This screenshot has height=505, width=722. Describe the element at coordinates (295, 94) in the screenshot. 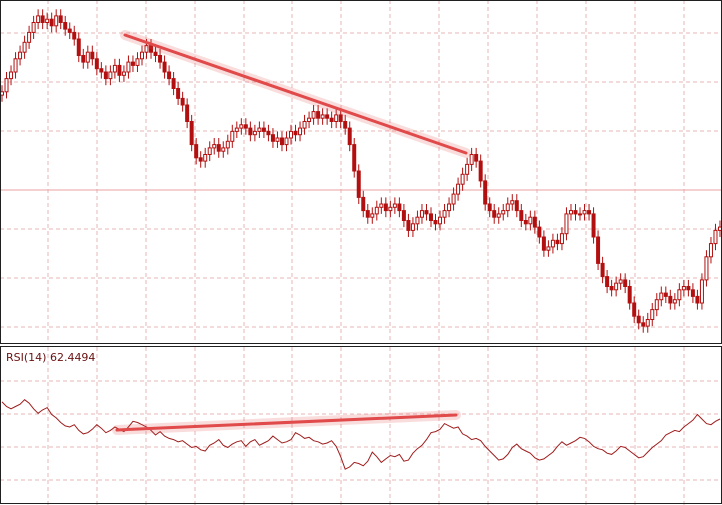

I see `price-trendline` at that location.